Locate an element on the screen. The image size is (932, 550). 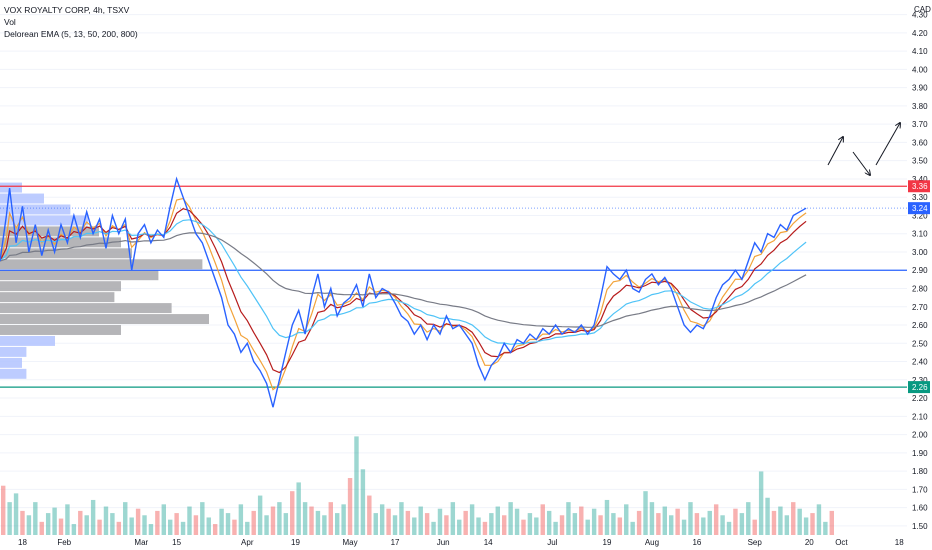
projection-arrows is located at coordinates (863, 149).